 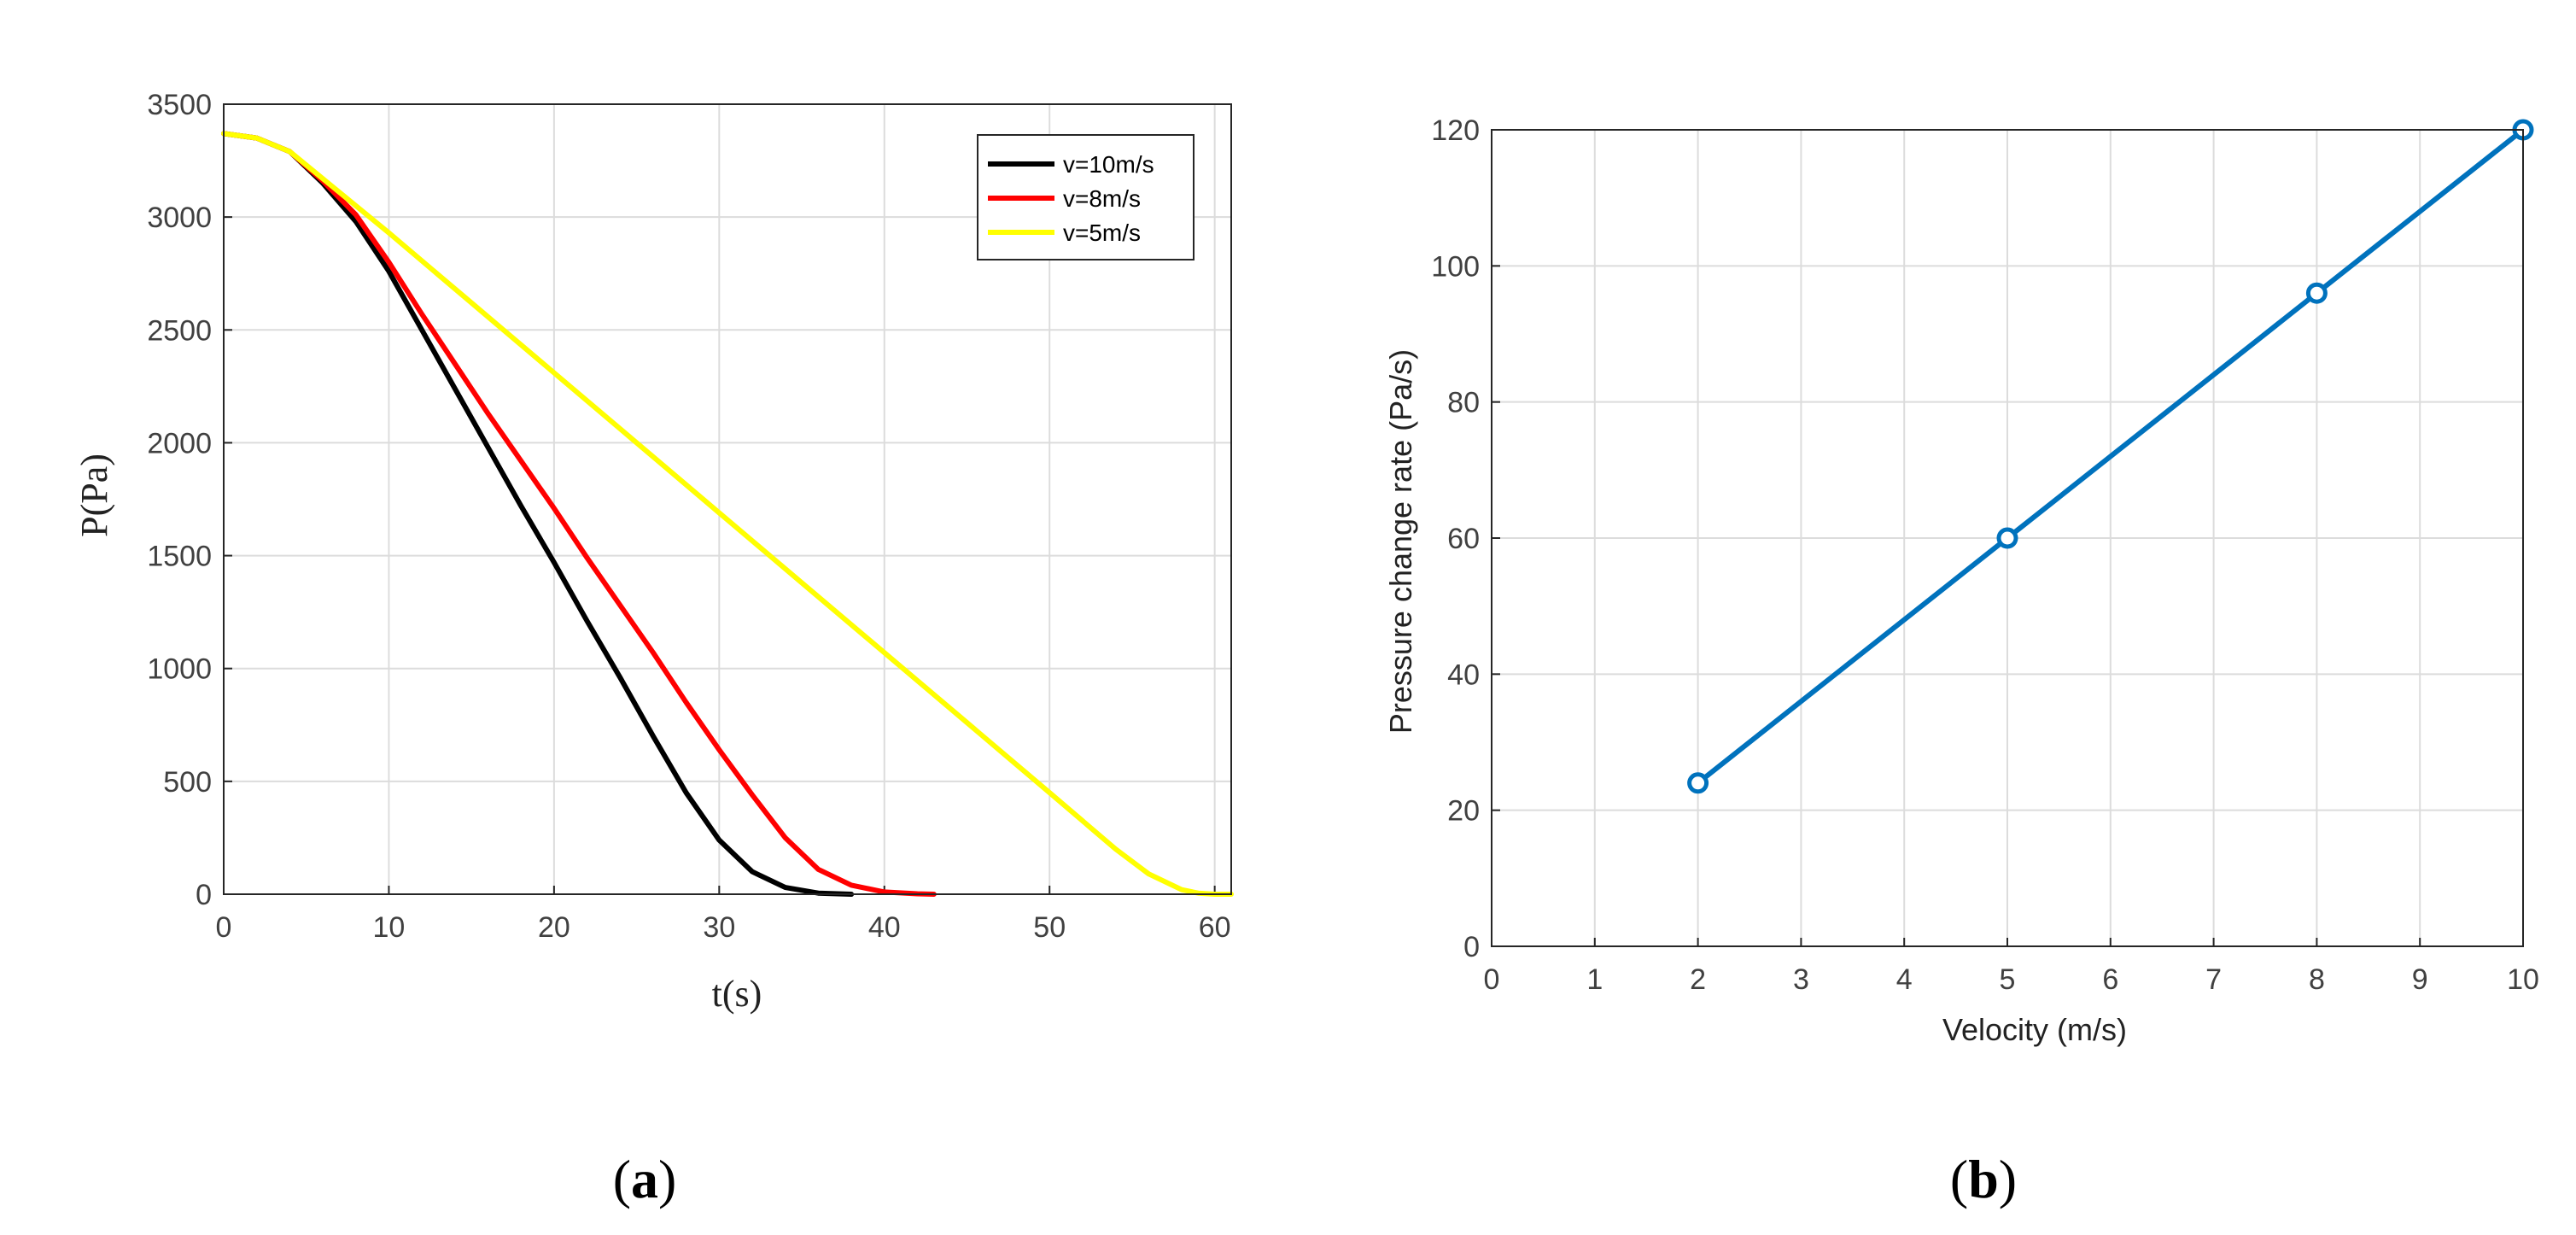 I want to click on y-tick-label: 1500, so click(x=179, y=557).